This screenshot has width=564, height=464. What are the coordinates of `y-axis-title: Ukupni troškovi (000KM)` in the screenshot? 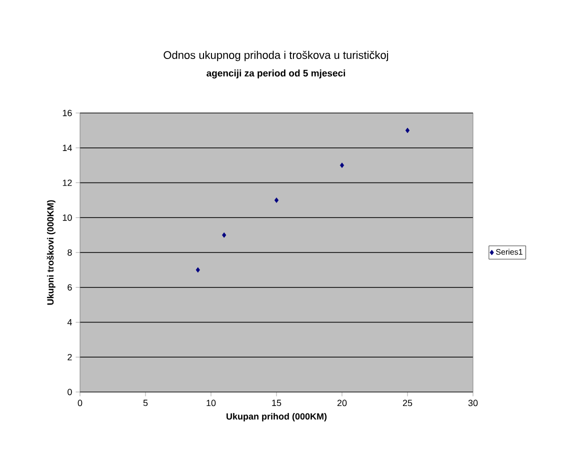 It's located at (51, 252).